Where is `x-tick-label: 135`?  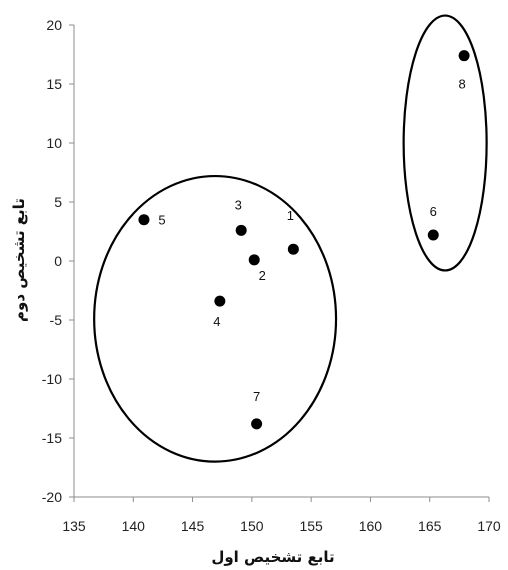
x-tick-label: 135 is located at coordinates (74, 526).